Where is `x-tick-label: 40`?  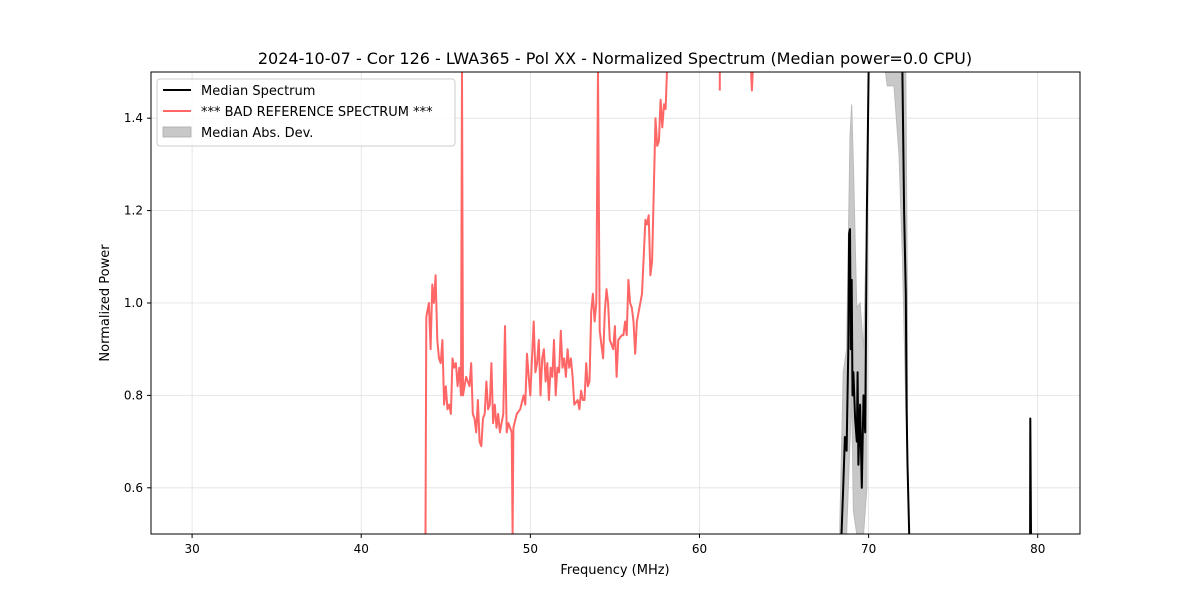 x-tick-label: 40 is located at coordinates (361, 549).